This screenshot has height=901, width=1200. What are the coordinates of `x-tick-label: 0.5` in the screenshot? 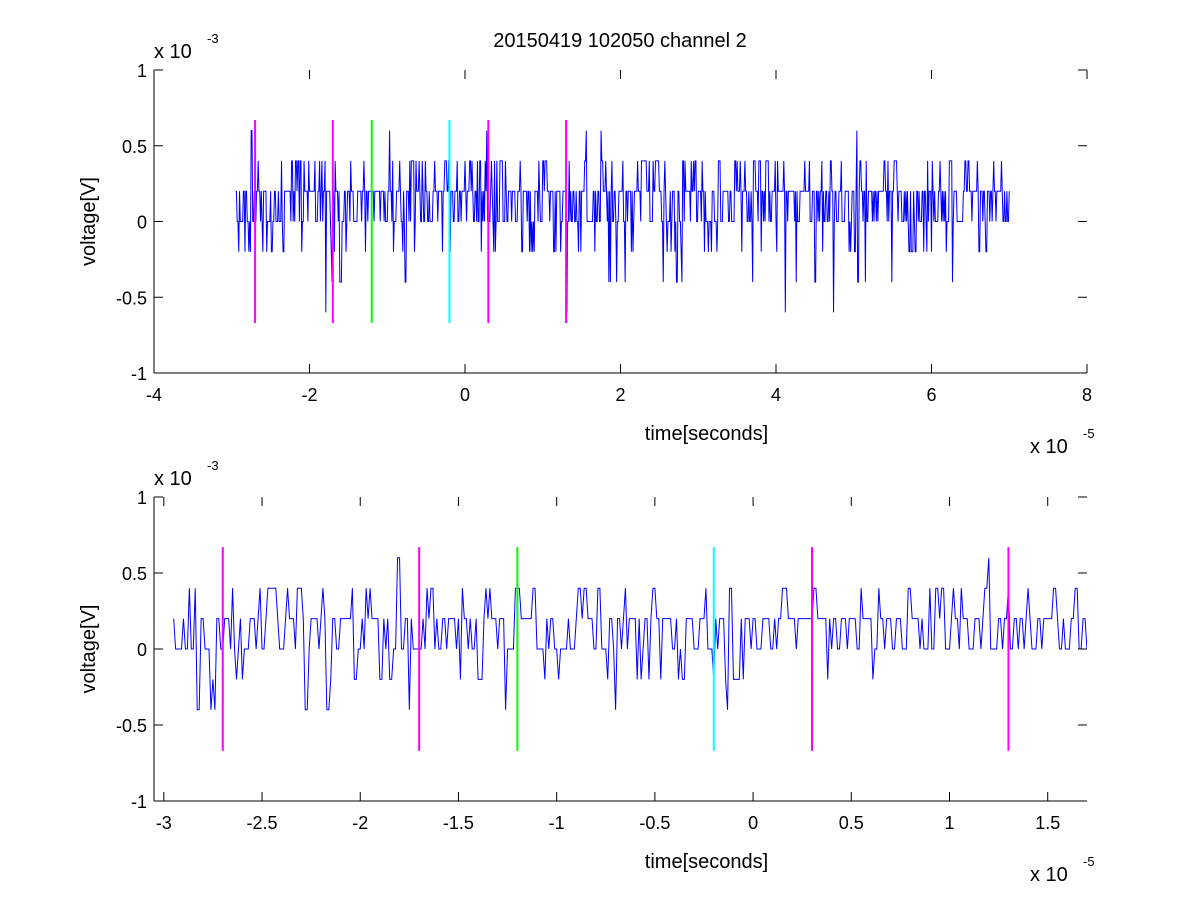 It's located at (851, 823).